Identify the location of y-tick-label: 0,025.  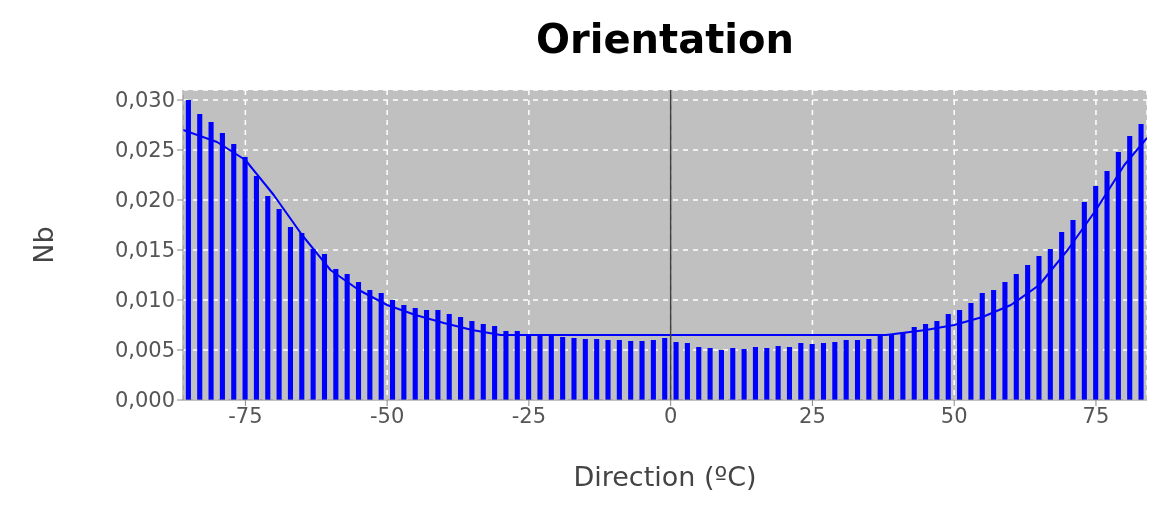
(144, 150).